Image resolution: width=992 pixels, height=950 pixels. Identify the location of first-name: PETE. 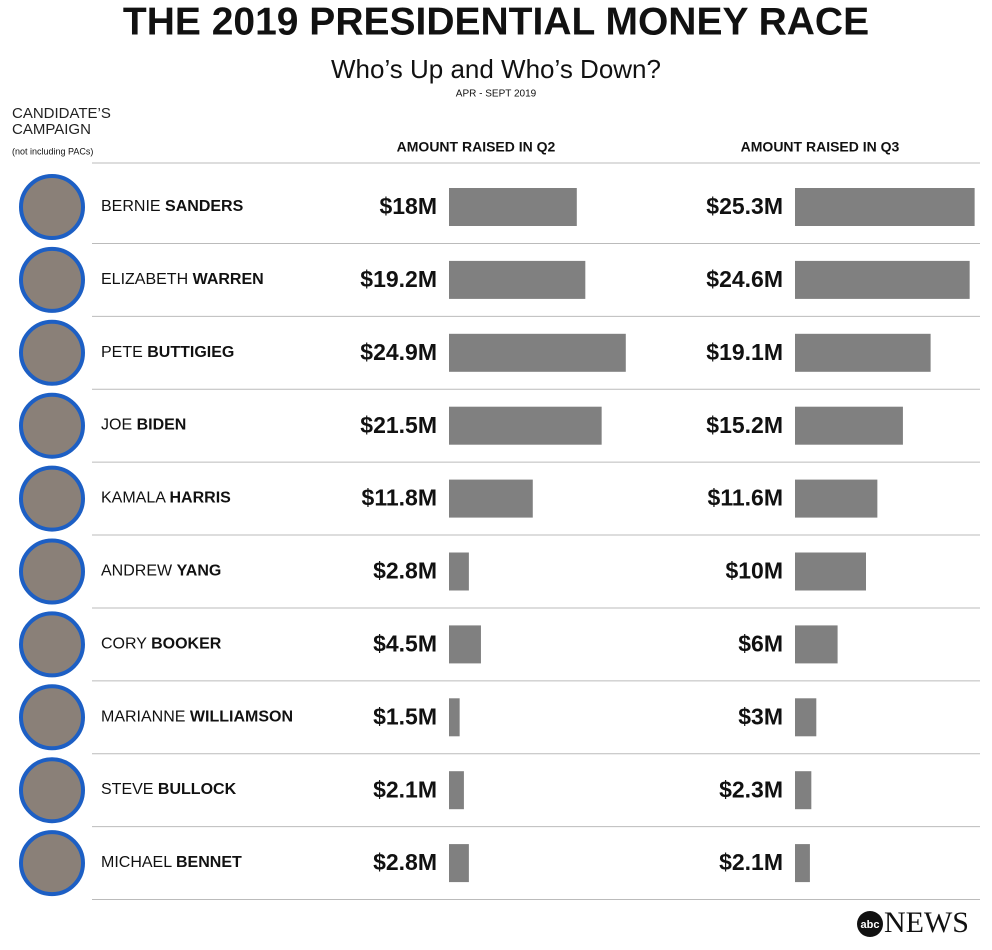
(122, 352).